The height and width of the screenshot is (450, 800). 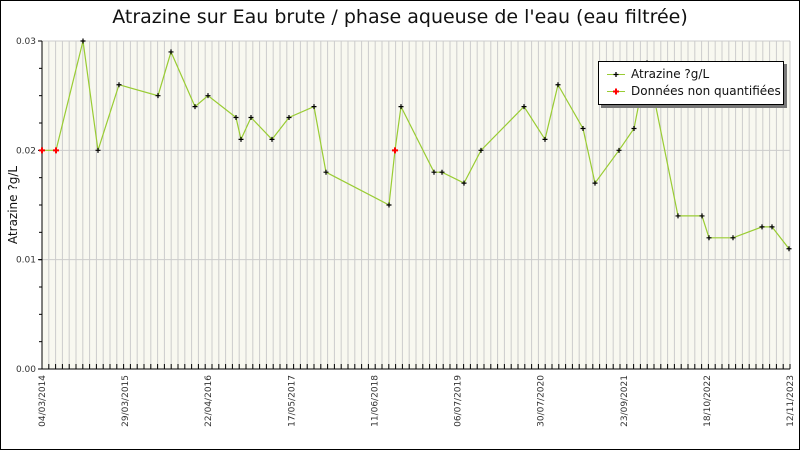 I want to click on legend-item-atrazine: Atrazine ?g/L, so click(x=658, y=74).